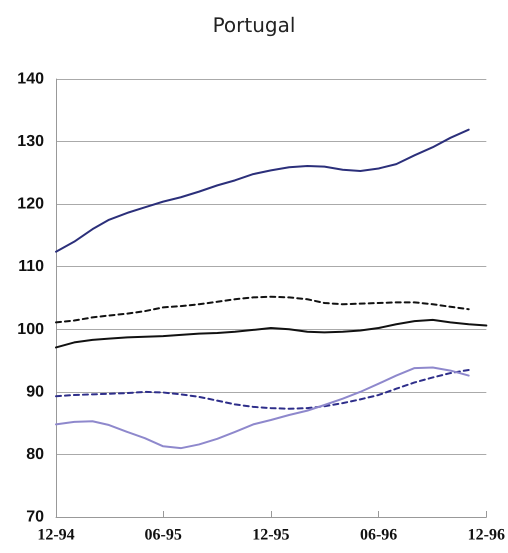  What do you see at coordinates (163, 535) in the screenshot?
I see `x-tick-label: 06-95` at bounding box center [163, 535].